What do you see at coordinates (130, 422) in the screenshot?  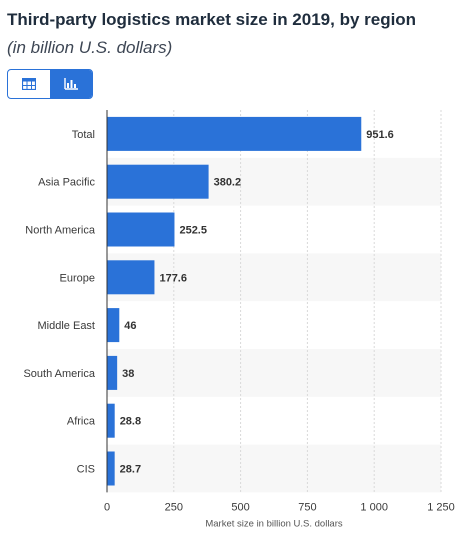 I see `data-label: 28.8` at bounding box center [130, 422].